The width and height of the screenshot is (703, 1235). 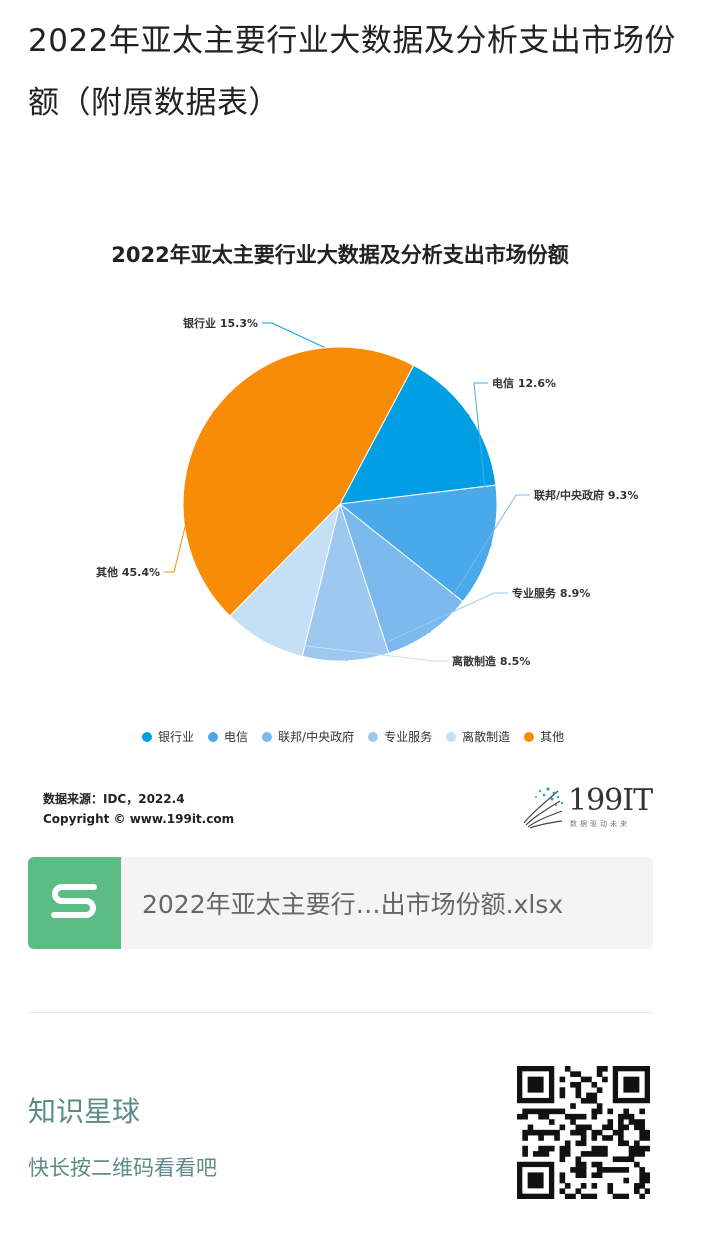 I want to click on data-label: 离散制造 8.5%, so click(x=491, y=661).